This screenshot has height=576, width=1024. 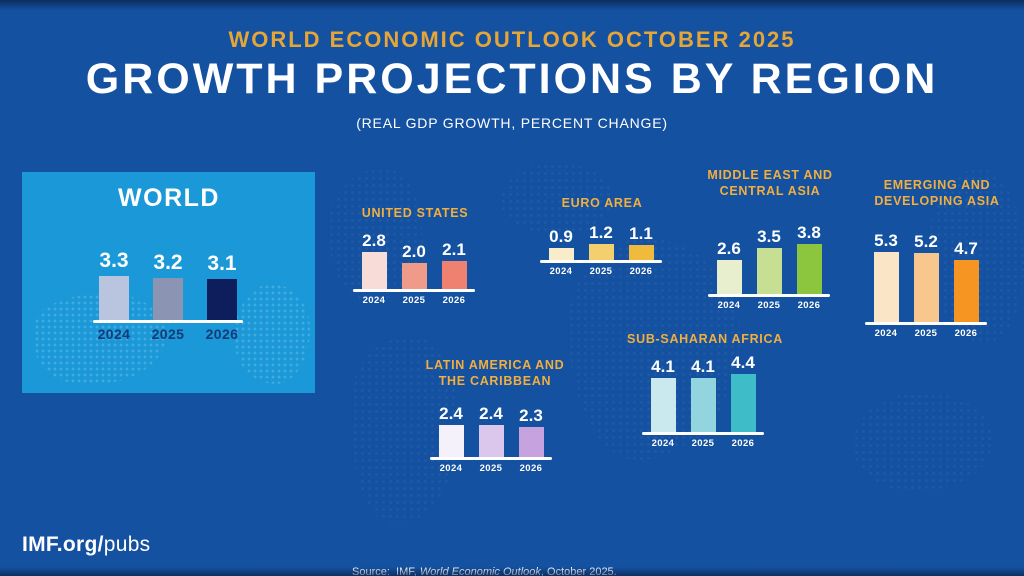 I want to click on bar-group: 5.3 5.2 4.7, so click(x=926, y=277).